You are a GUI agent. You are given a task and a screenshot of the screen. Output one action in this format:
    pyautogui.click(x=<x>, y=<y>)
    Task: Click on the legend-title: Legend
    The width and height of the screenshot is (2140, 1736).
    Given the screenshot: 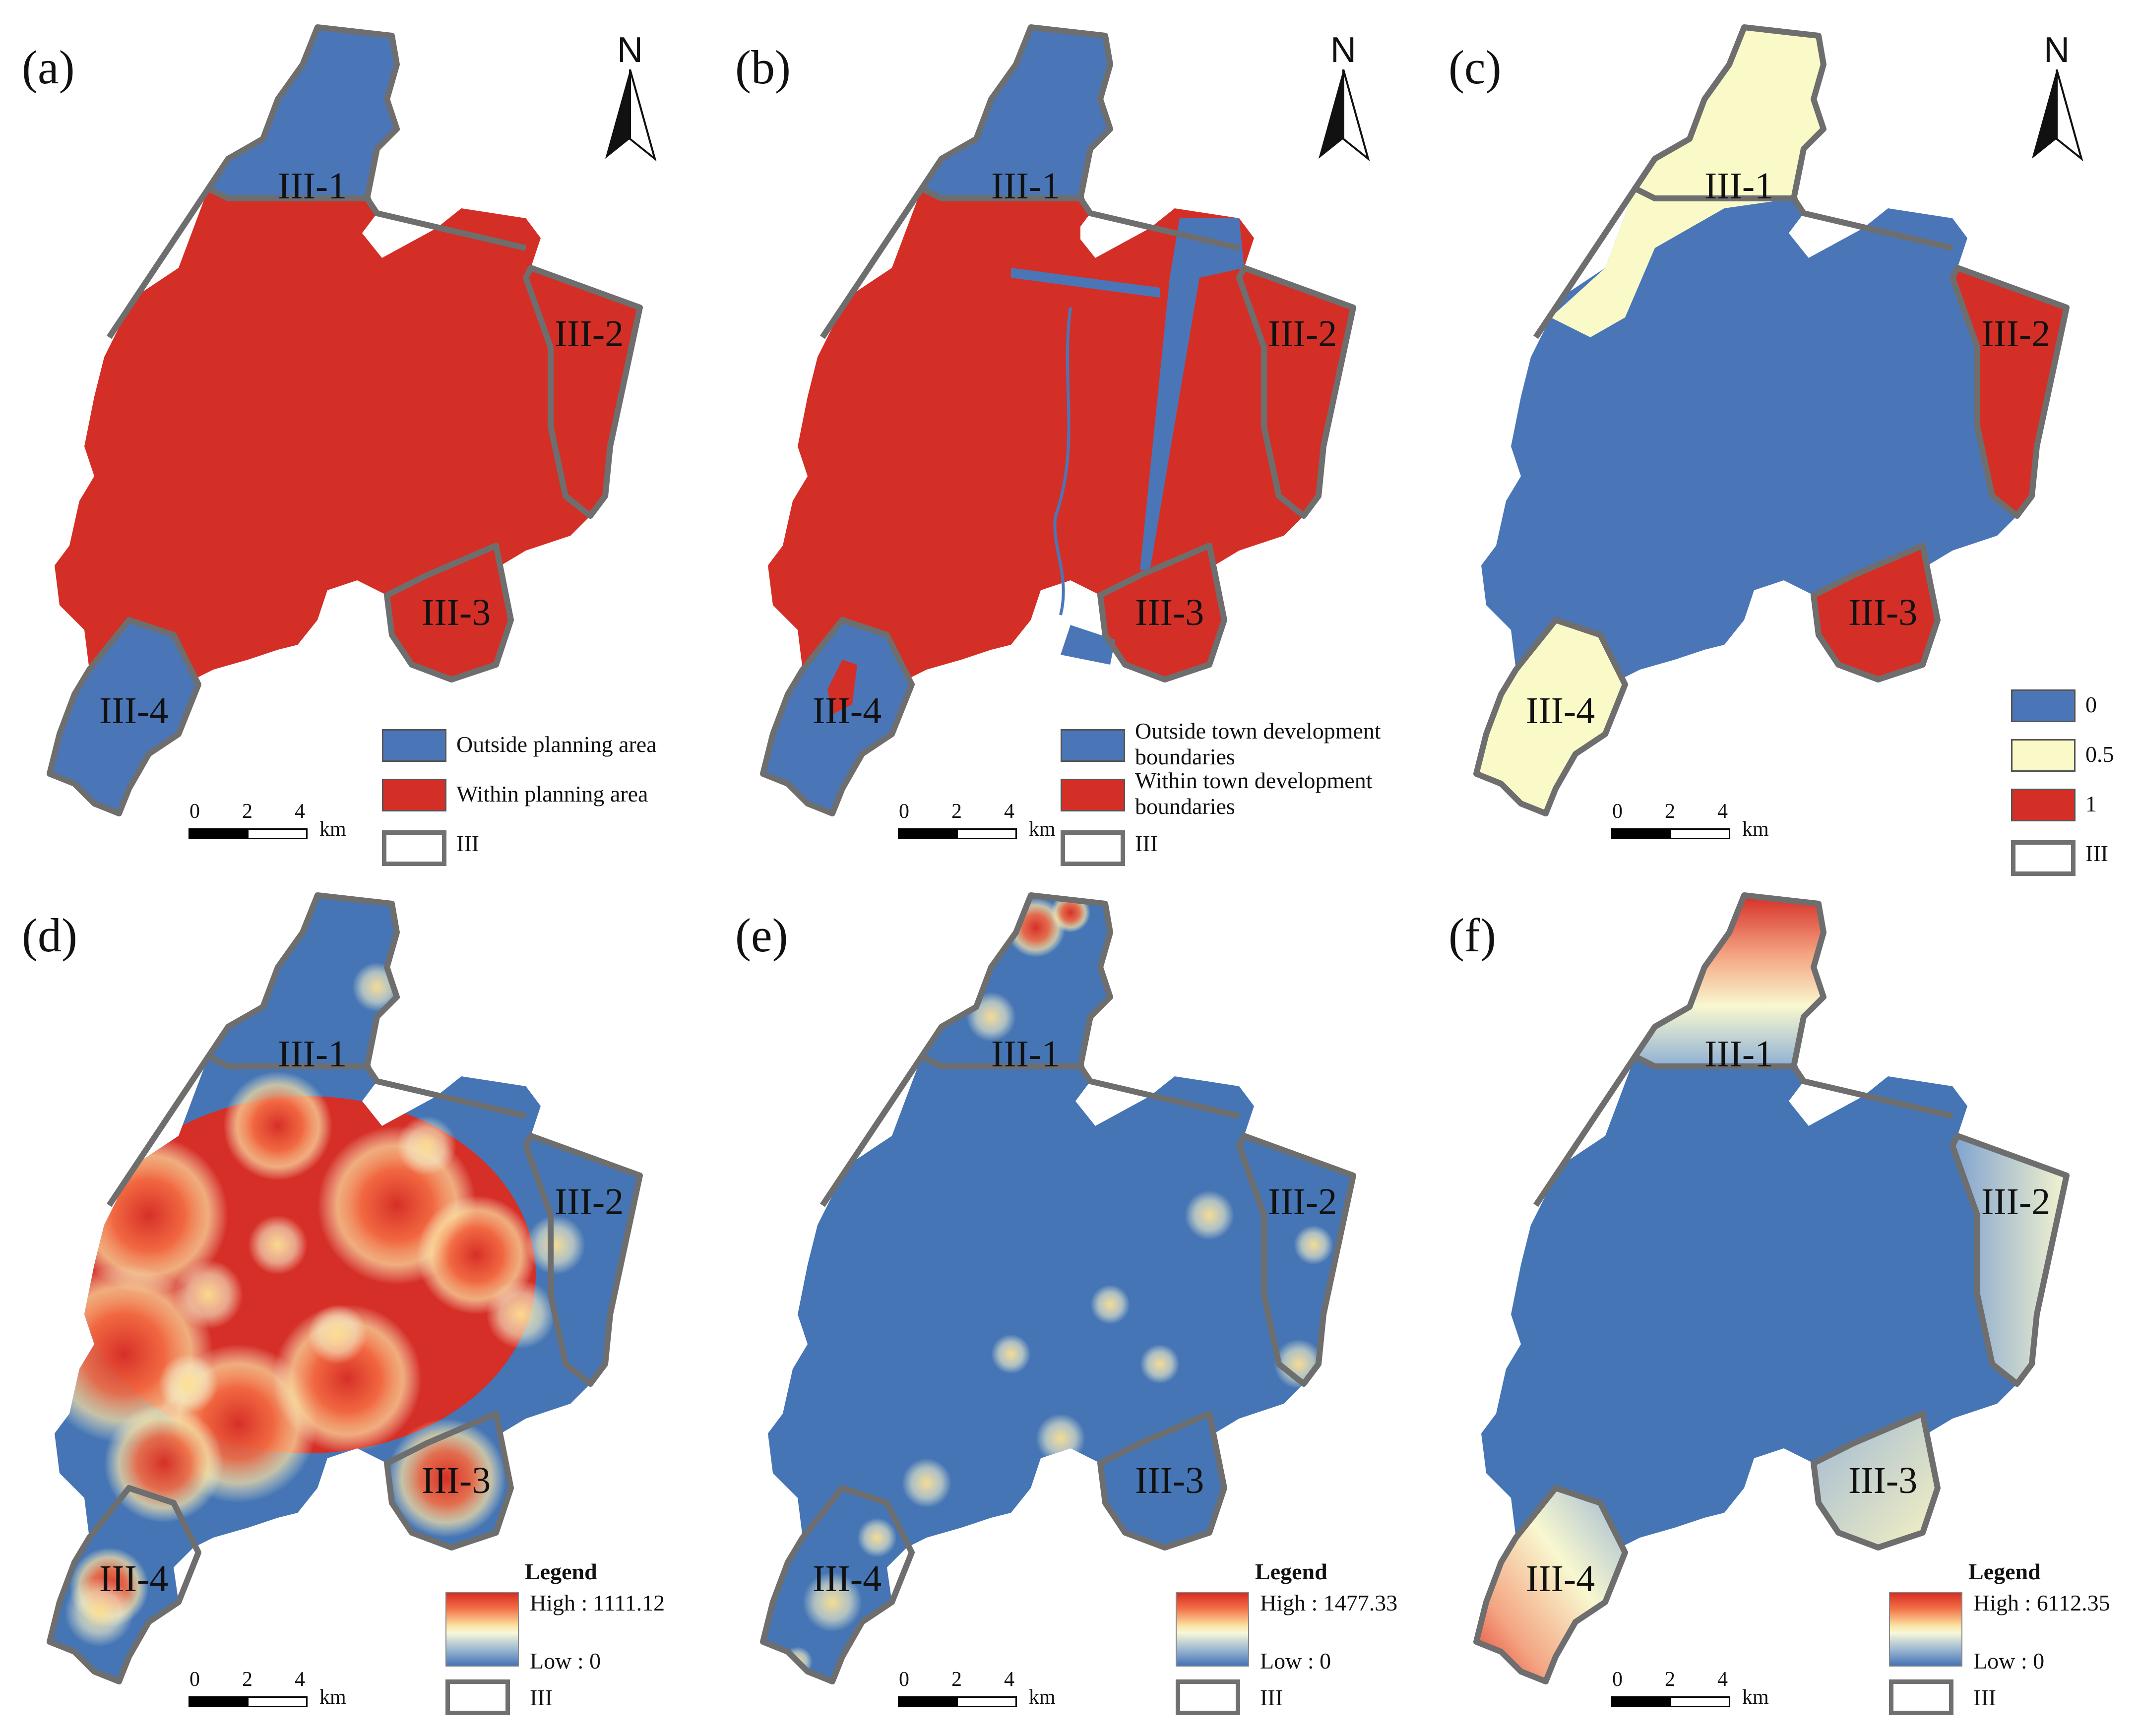 What is the action you would take?
    pyautogui.click(x=2004, y=1571)
    